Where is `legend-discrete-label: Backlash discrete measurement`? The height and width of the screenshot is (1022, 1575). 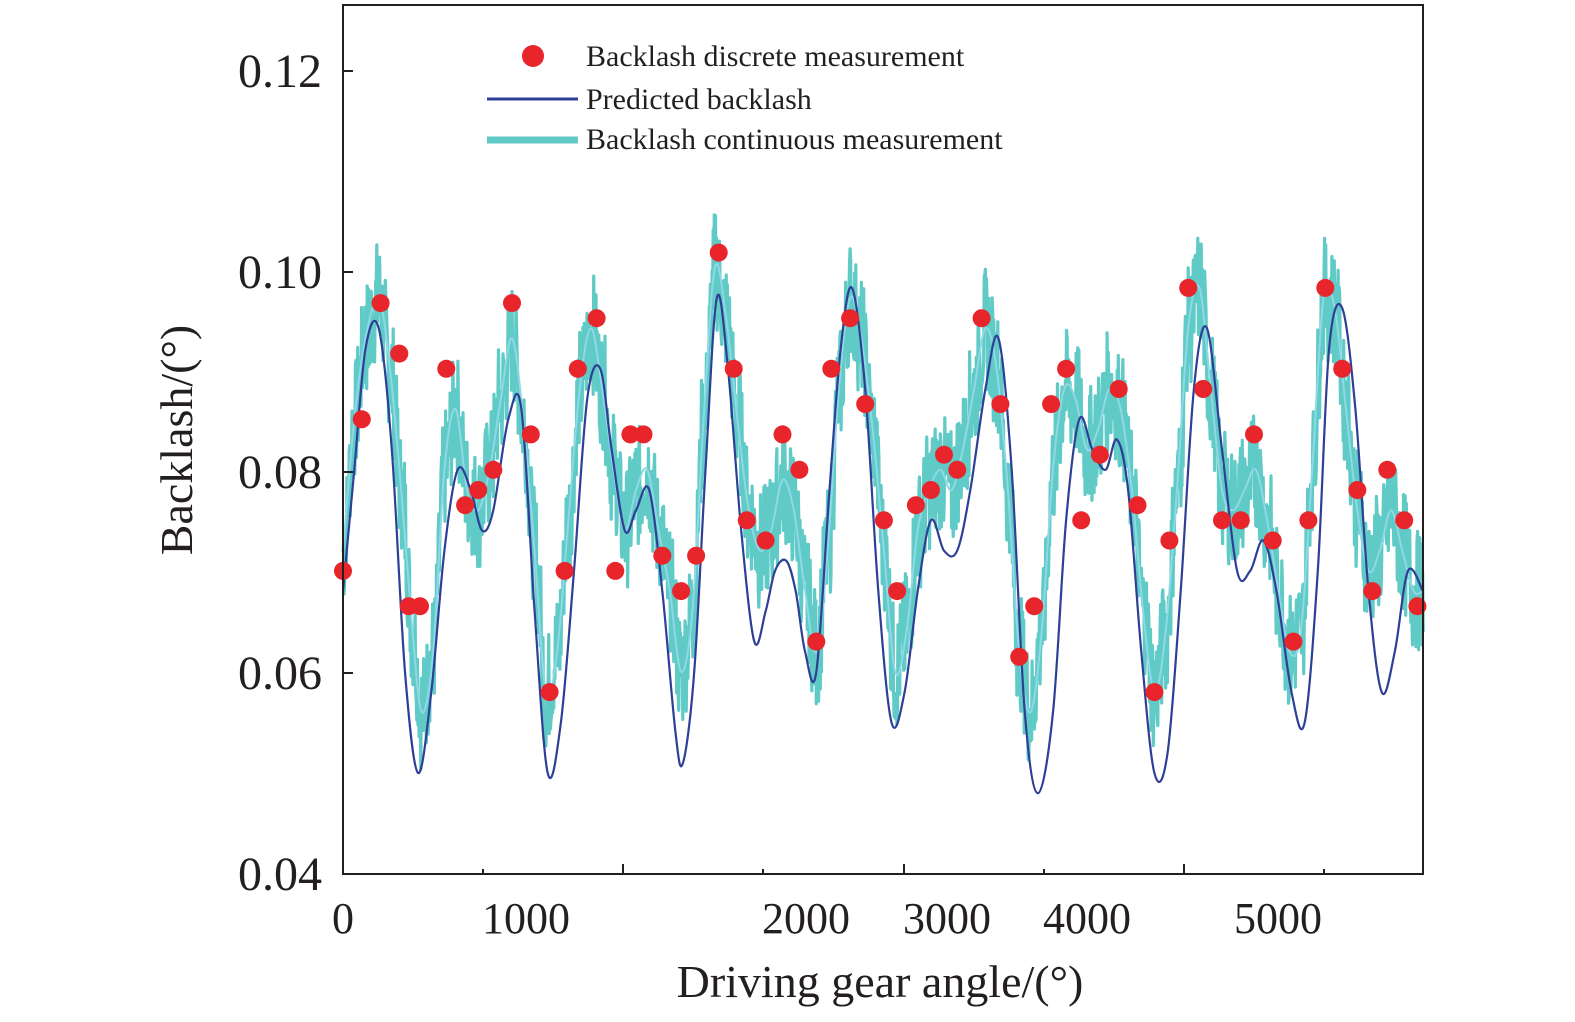 legend-discrete-label: Backlash discrete measurement is located at coordinates (775, 56).